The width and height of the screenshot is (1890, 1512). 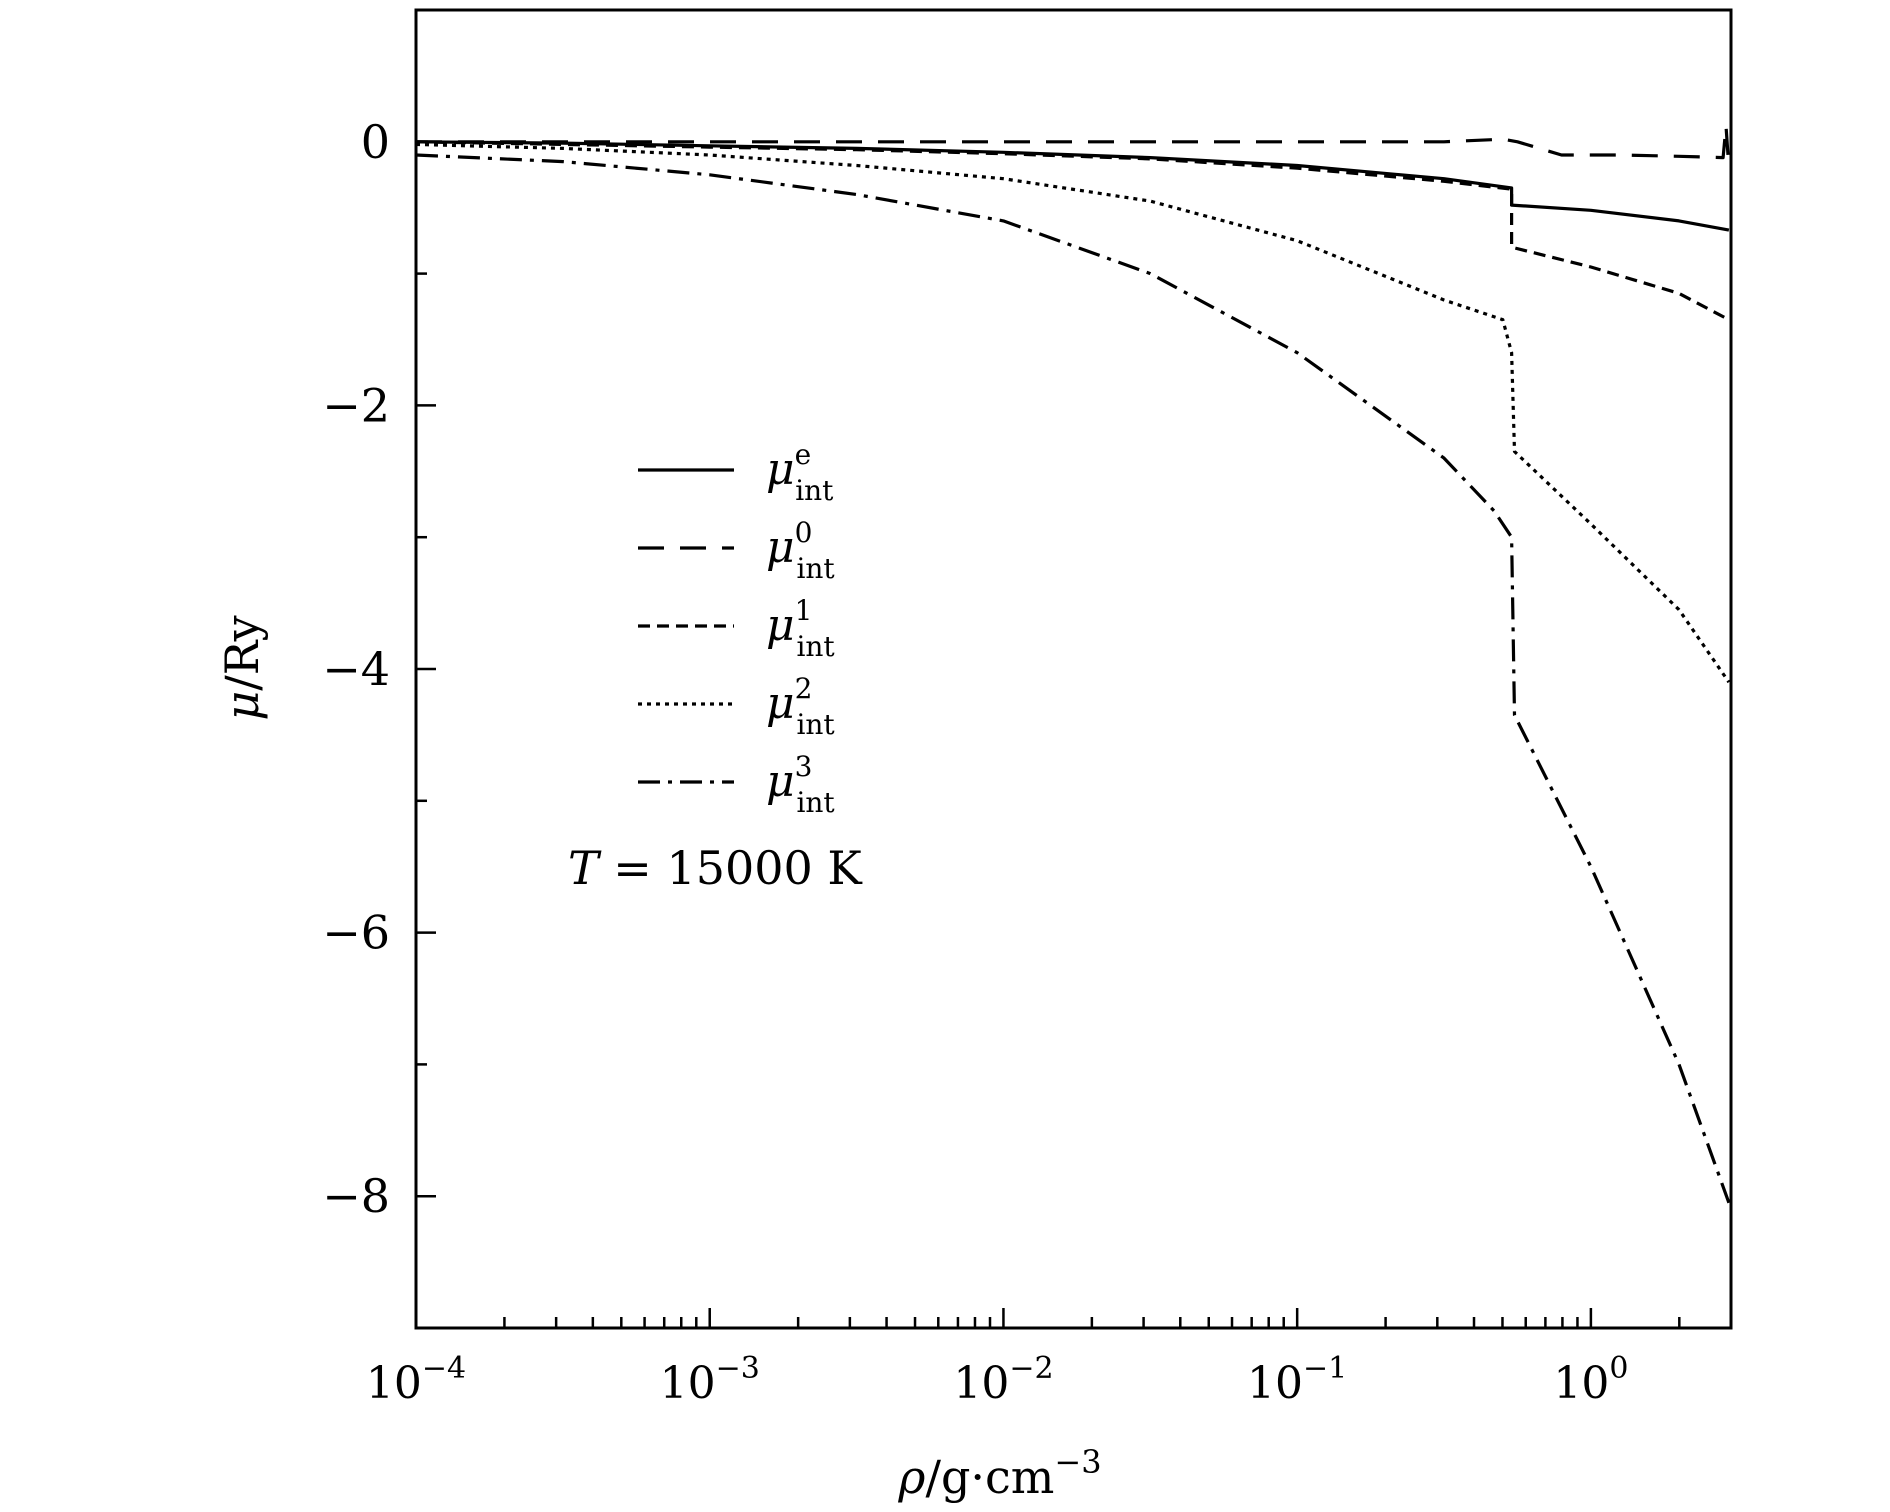 I want to click on x-axis-label: ρ/g·cm−3, so click(x=999, y=1473).